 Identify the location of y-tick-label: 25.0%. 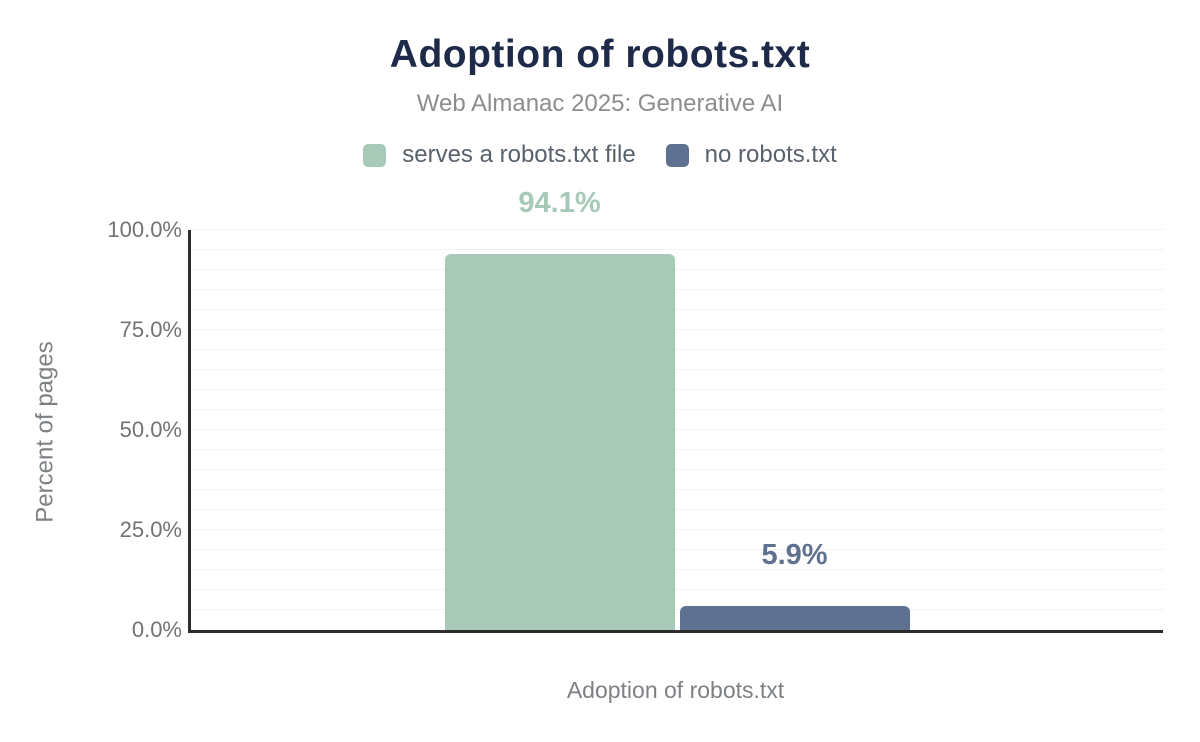
(150, 529).